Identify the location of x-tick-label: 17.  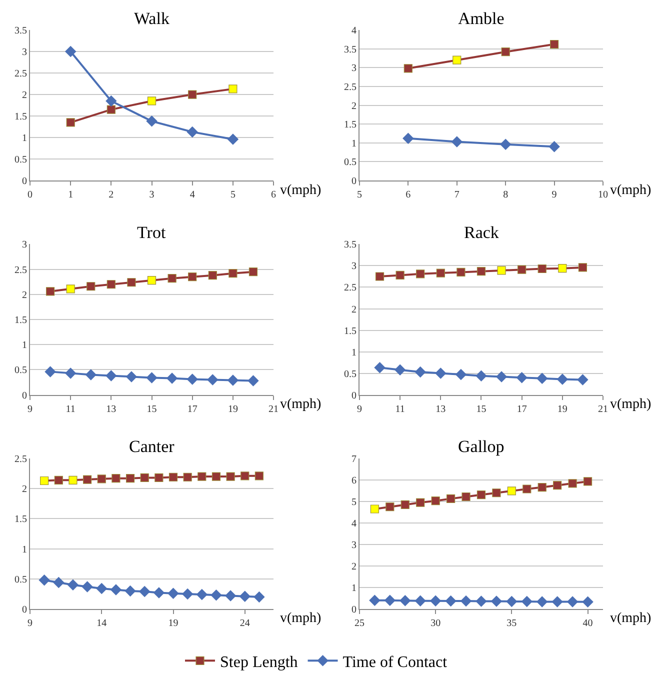
(192, 409).